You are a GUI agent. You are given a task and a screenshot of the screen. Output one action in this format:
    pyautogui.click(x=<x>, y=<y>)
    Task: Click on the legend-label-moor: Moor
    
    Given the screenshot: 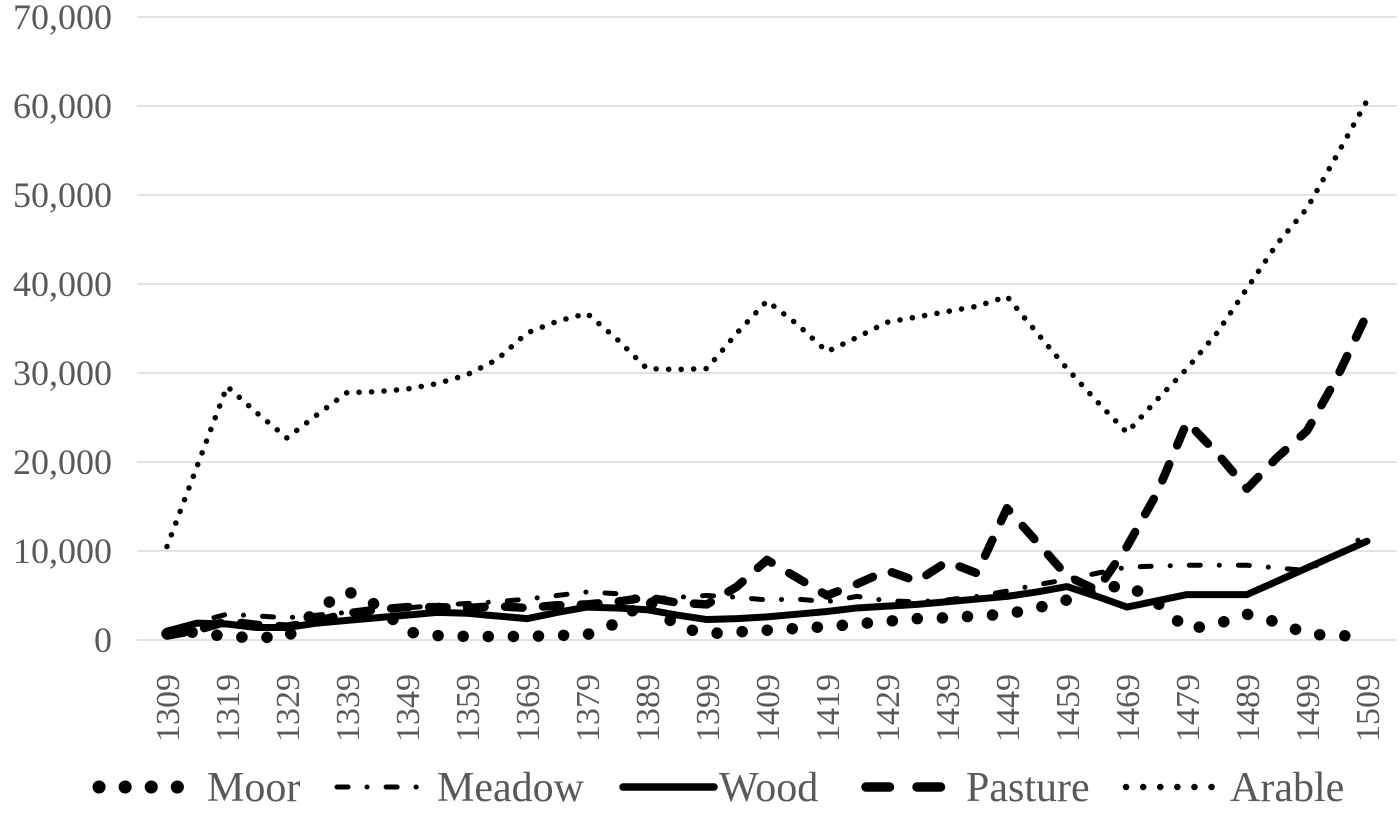 What is the action you would take?
    pyautogui.click(x=253, y=788)
    